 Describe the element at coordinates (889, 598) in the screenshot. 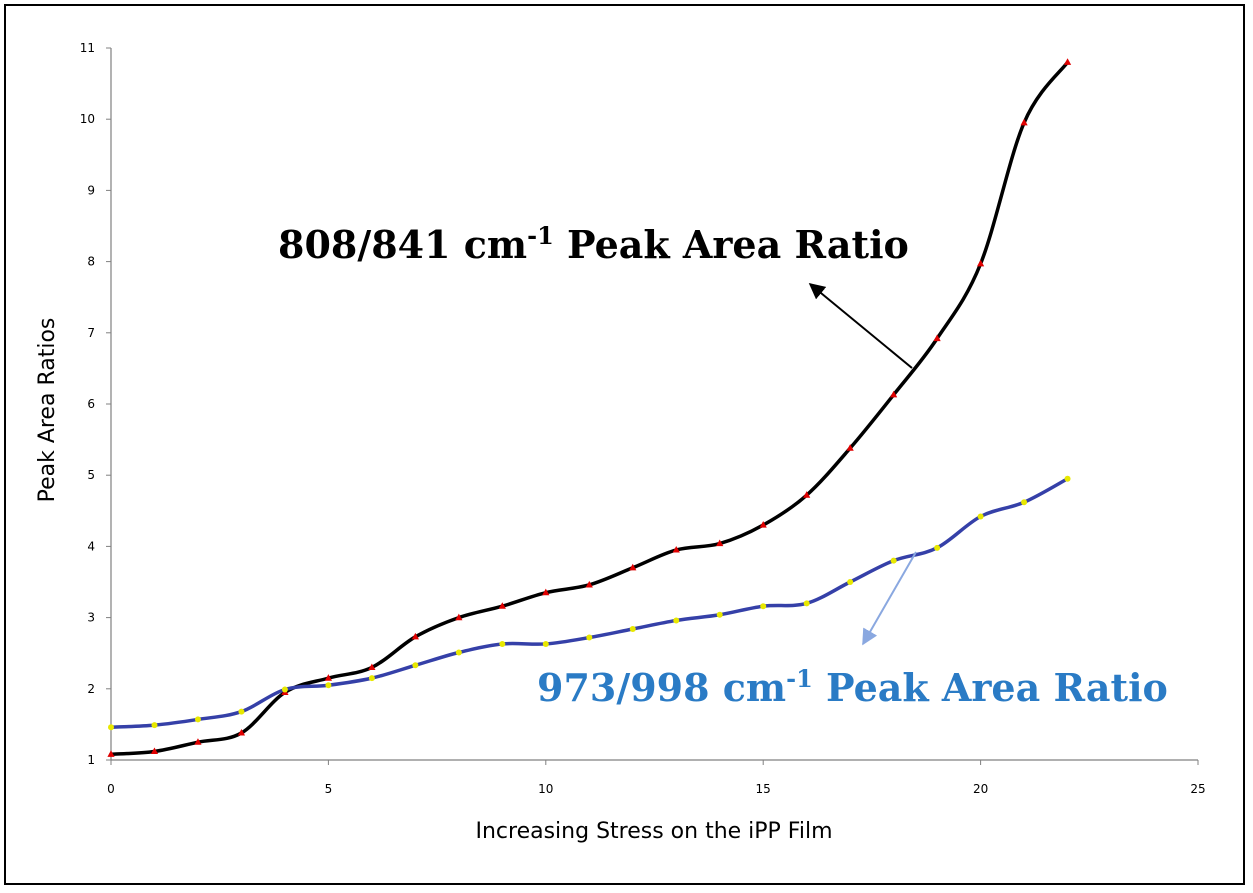

I see `annotation-973-arrow` at that location.